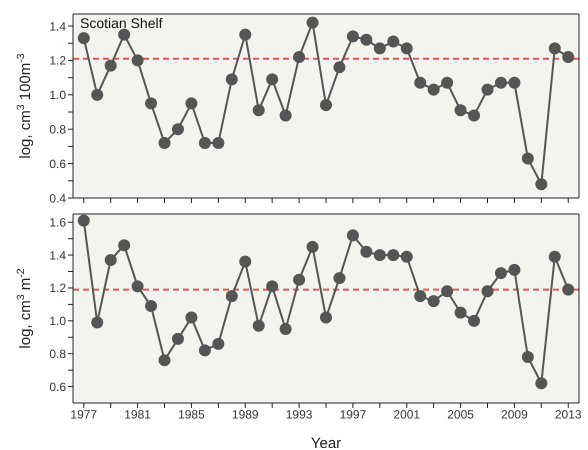 Image resolution: width=588 pixels, height=450 pixels. What do you see at coordinates (514, 415) in the screenshot?
I see `x-tick-label: 2009` at bounding box center [514, 415].